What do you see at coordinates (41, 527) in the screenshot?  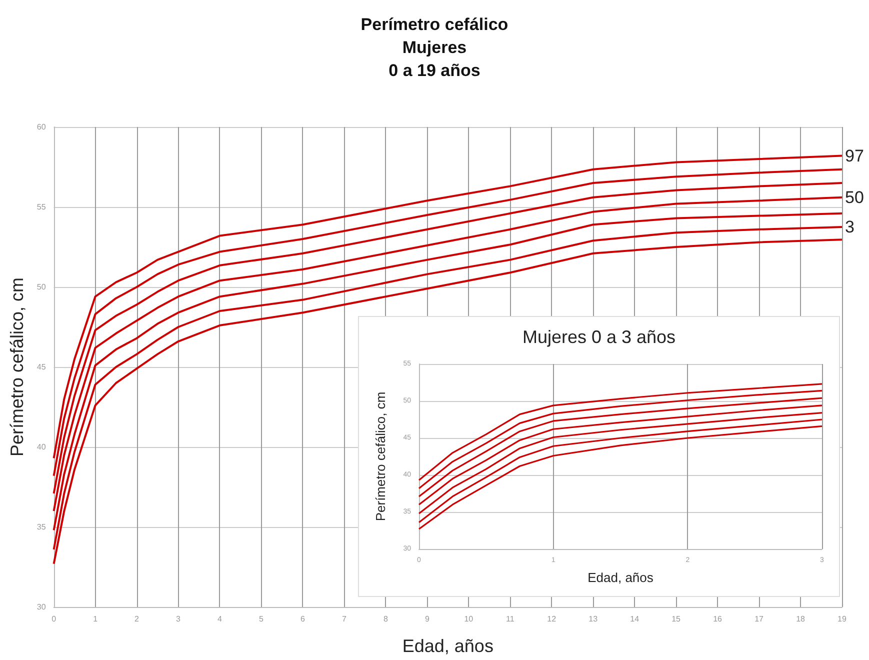 I see `y-tick-label: 35` at bounding box center [41, 527].